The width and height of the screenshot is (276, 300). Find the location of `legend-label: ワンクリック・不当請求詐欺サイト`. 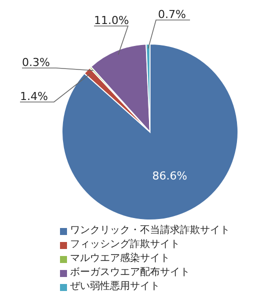

legend-label: ワンクリック・不当請求詐欺サイト is located at coordinates (150, 231).